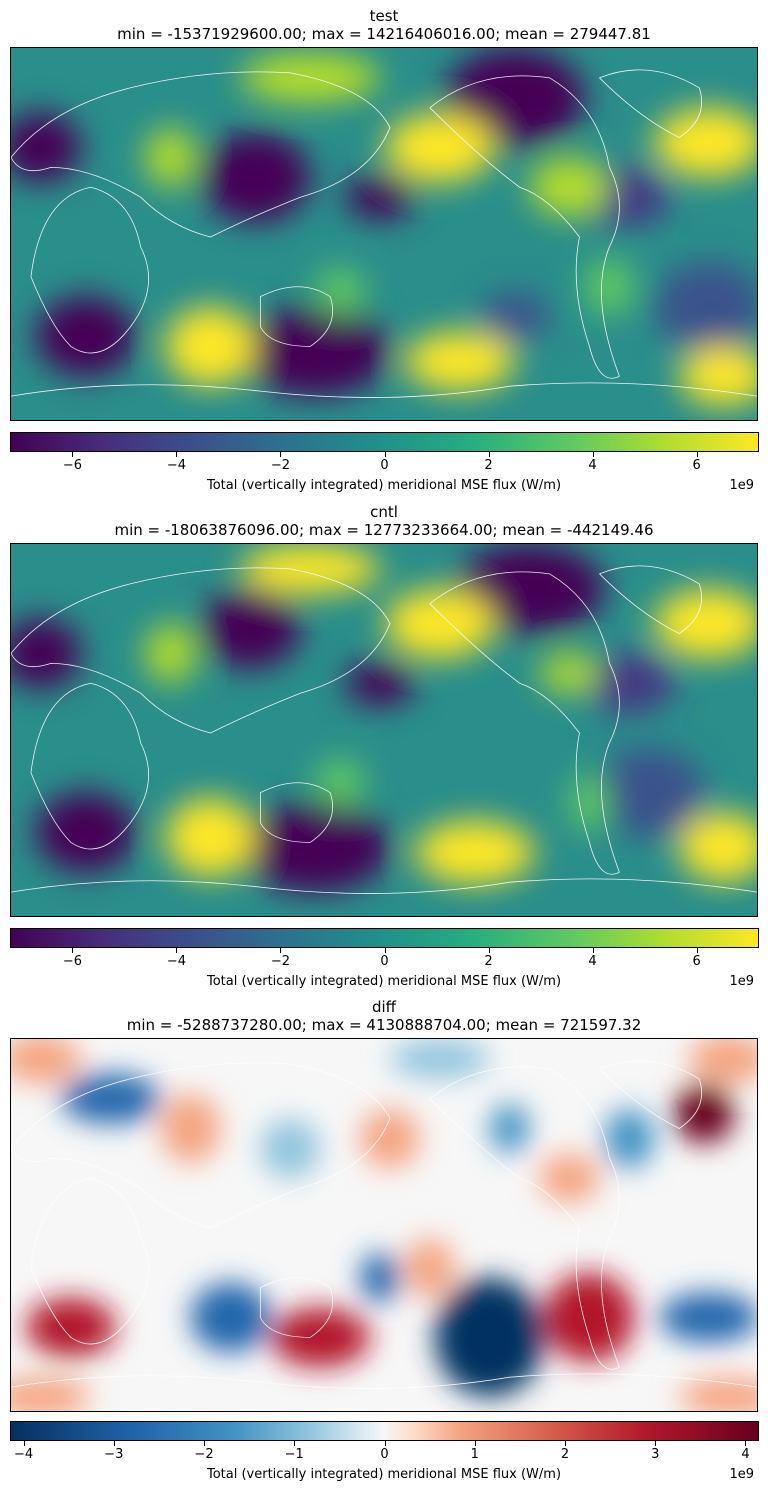  What do you see at coordinates (384, 16) in the screenshot?
I see `plot-title: test` at bounding box center [384, 16].